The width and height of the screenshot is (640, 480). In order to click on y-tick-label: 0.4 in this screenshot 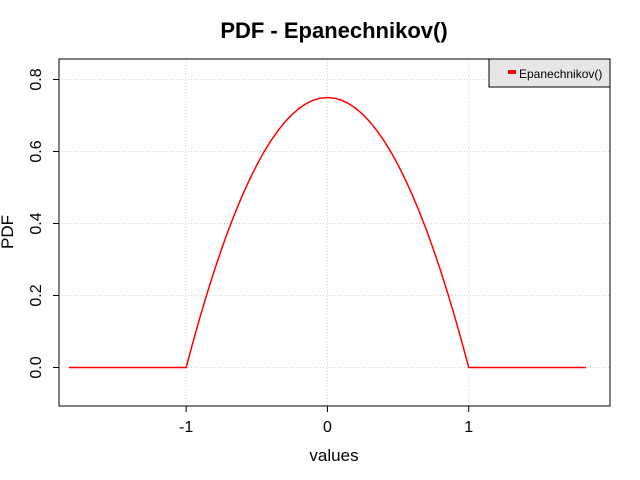, I will do `click(36, 223)`.